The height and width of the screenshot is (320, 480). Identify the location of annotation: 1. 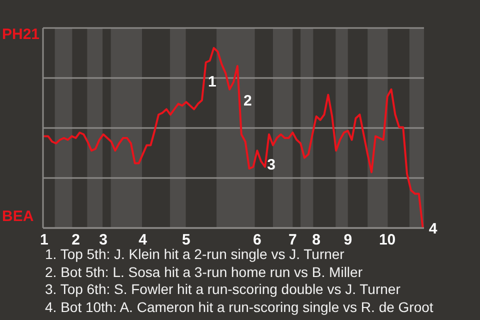
(212, 82).